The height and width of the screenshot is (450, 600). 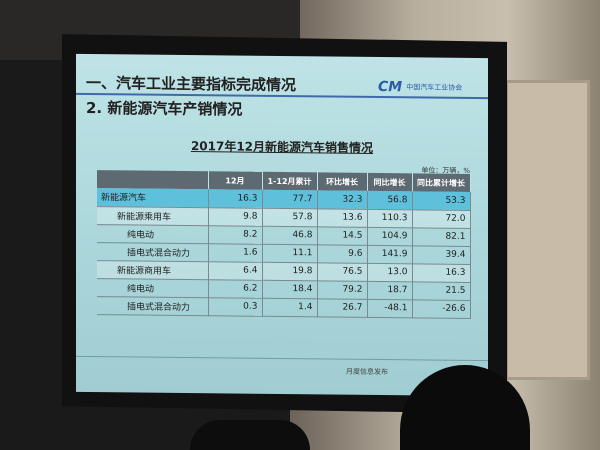 What do you see at coordinates (289, 307) in the screenshot?
I see `cell-value: 1.4` at bounding box center [289, 307].